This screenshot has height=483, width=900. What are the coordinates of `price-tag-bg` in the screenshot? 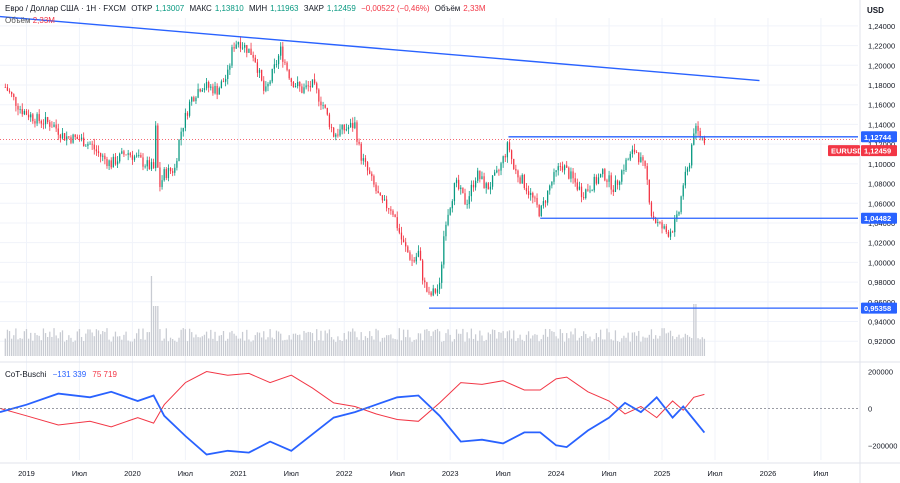 It's located at (879, 151).